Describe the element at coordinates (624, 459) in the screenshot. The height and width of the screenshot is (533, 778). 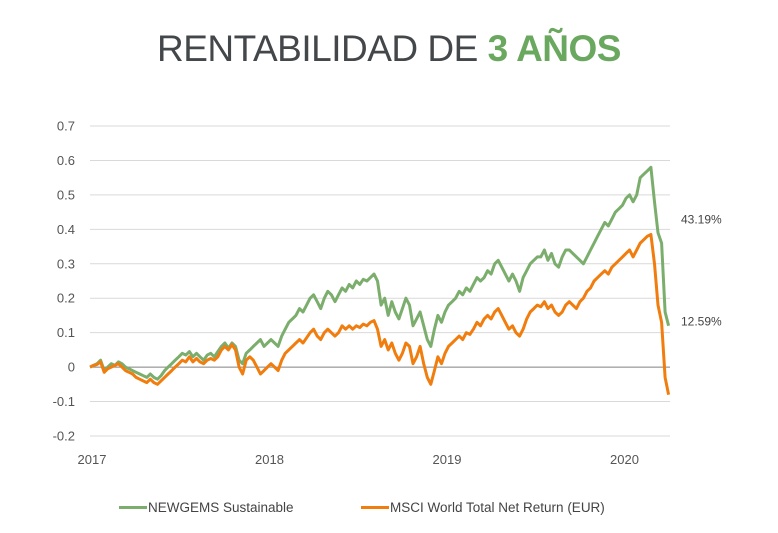
I see `x-tick-label: 2020` at that location.